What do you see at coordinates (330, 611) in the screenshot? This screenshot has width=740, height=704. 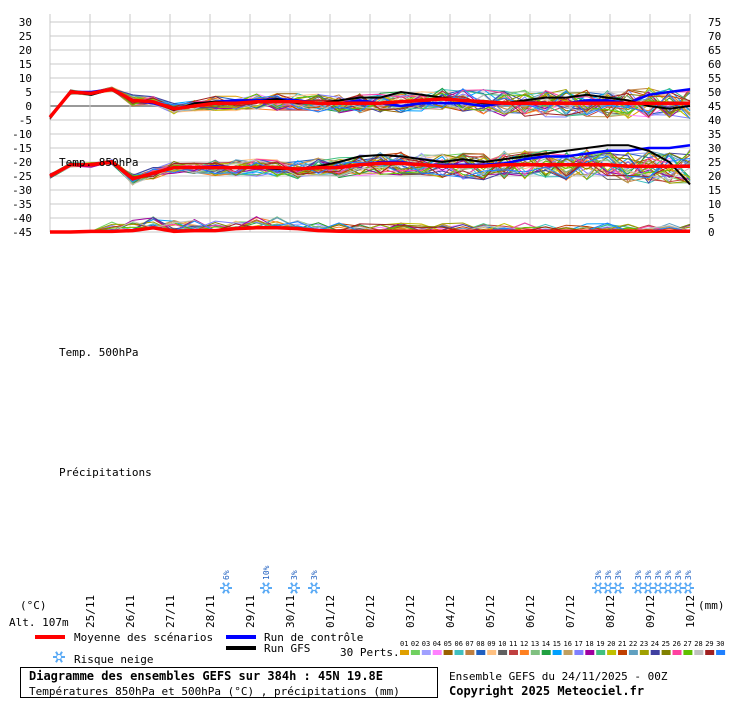 I see `x-tick-label: 01/12` at bounding box center [330, 611].